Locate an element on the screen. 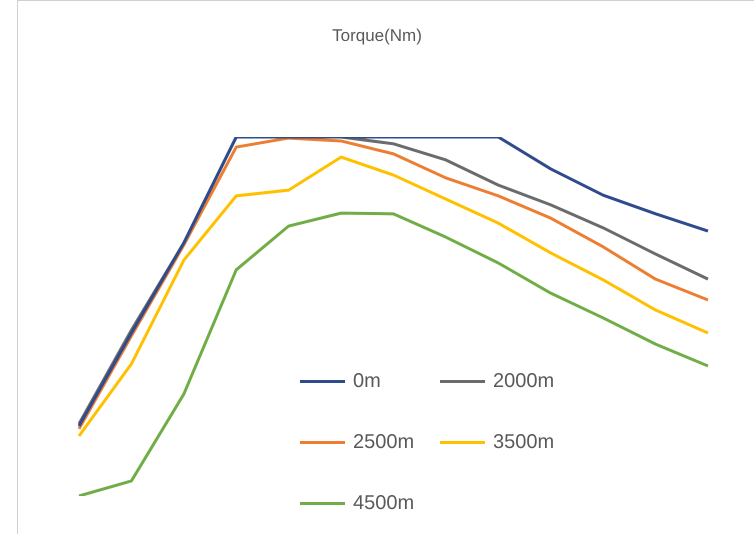  legend-label: 3500m is located at coordinates (523, 442).